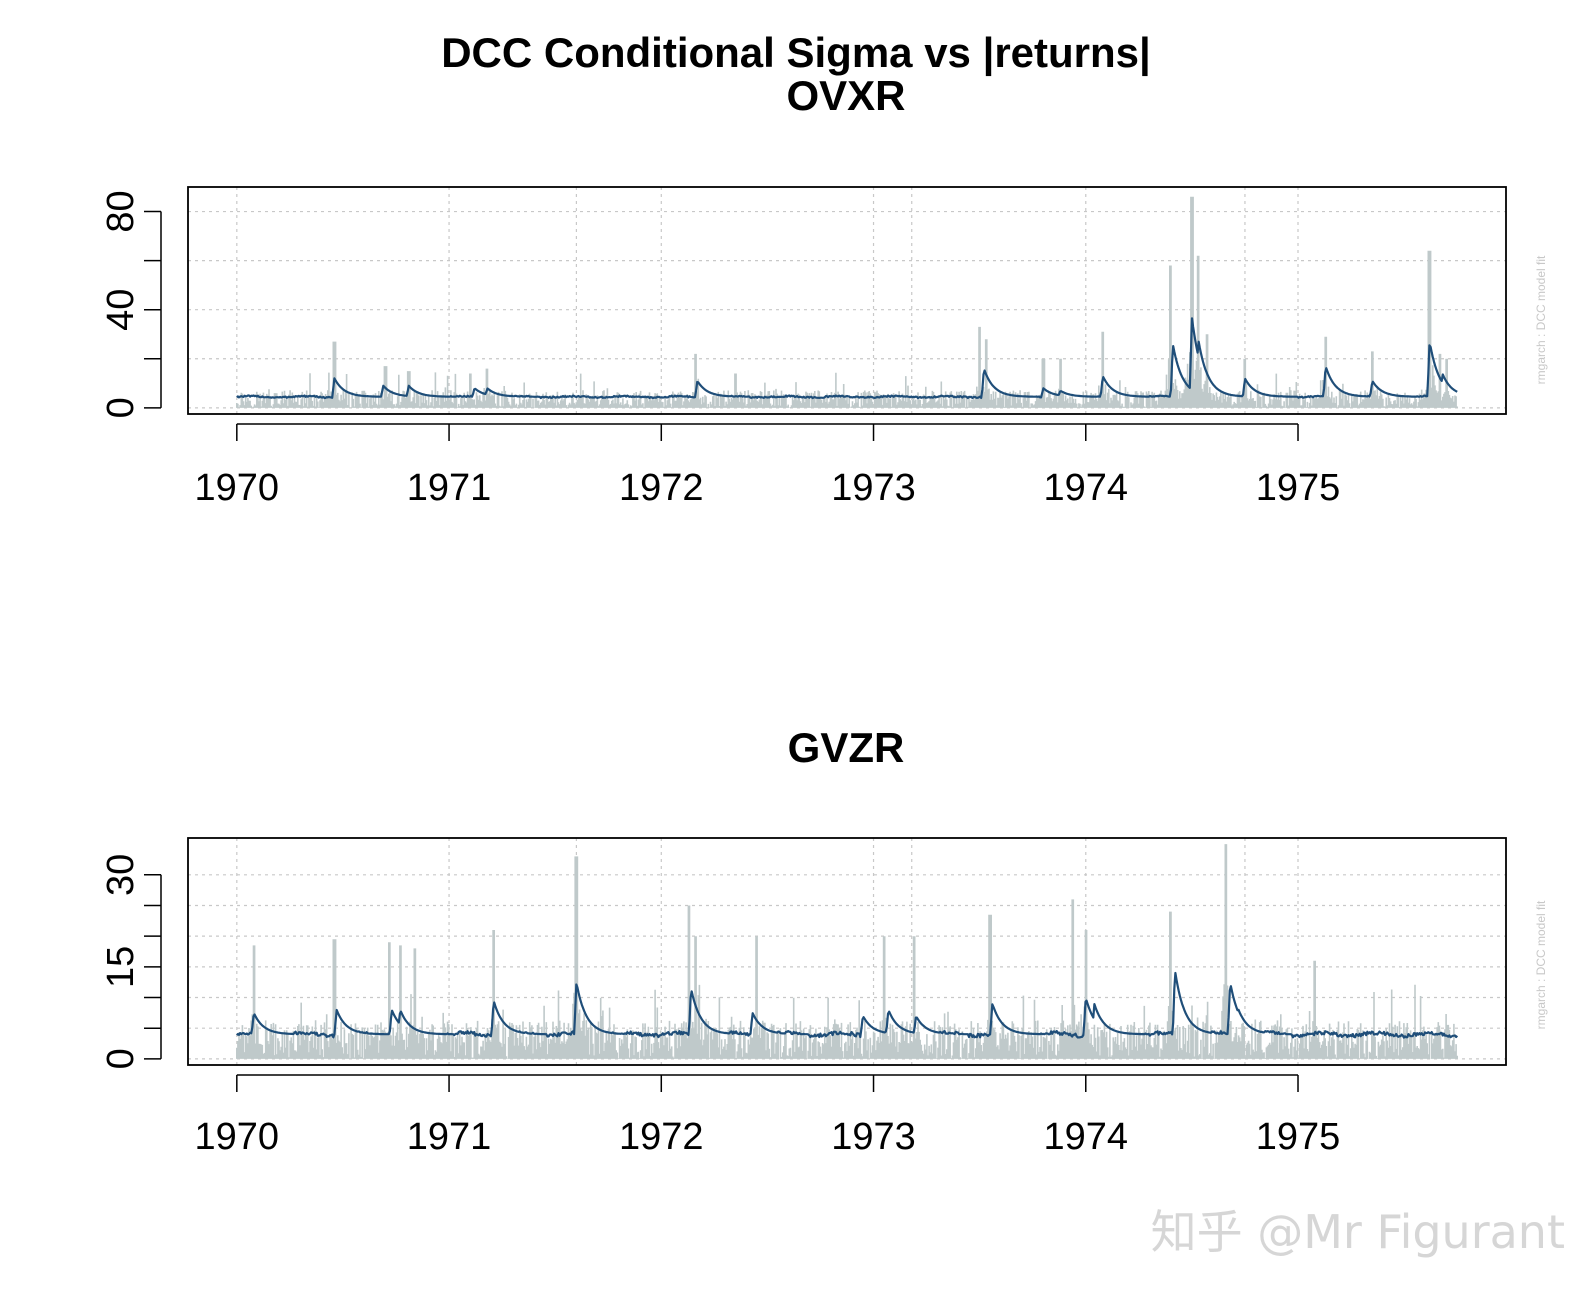 This screenshot has width=1592, height=1292. I want to click on gvzr-abs-returns-line, so click(847, 951).